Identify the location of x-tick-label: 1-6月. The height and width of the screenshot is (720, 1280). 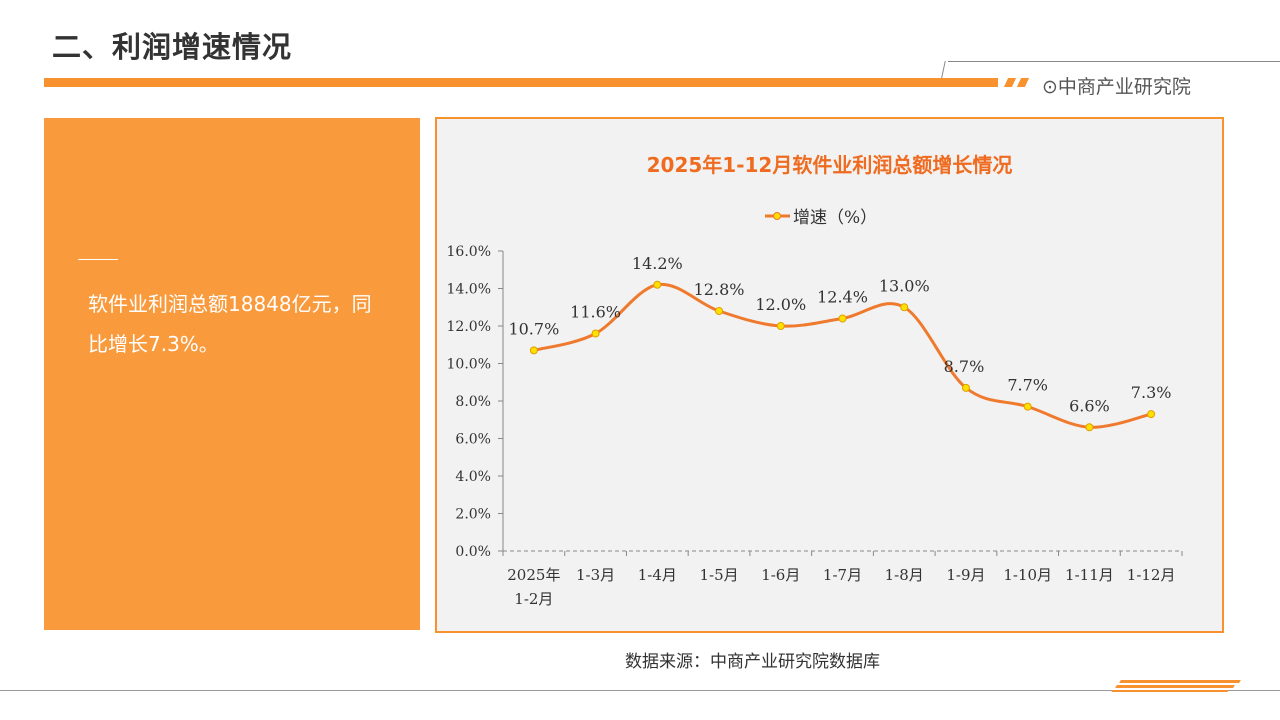
(780, 575).